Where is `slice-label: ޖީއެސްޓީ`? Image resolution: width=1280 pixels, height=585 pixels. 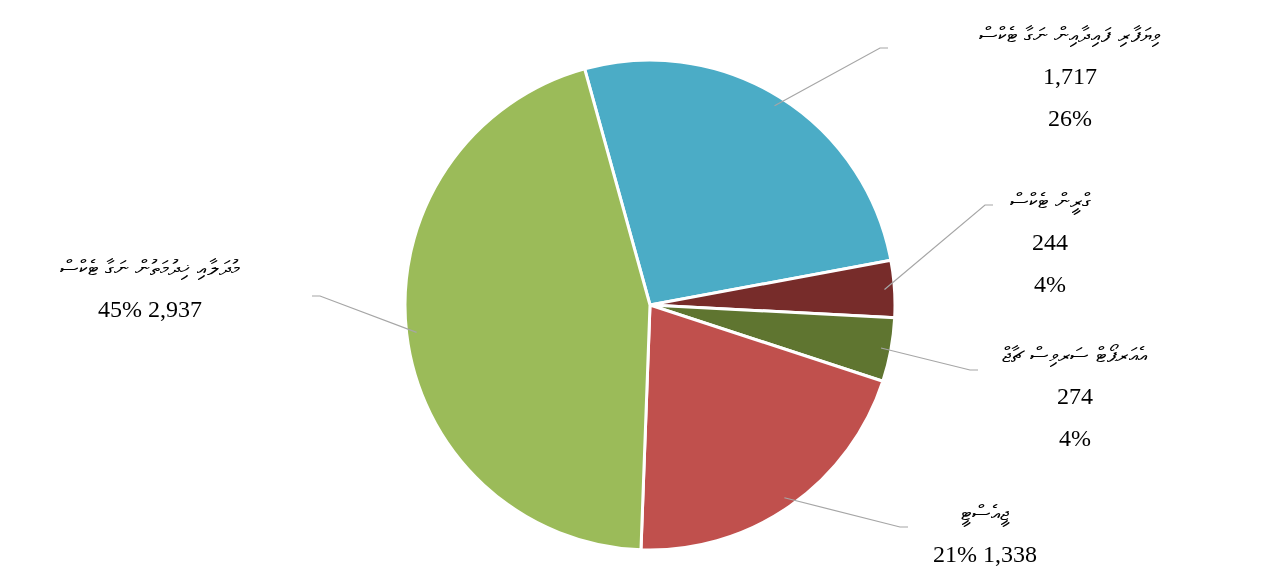 slice-label: ޖީއެސްޓީ is located at coordinates (985, 514).